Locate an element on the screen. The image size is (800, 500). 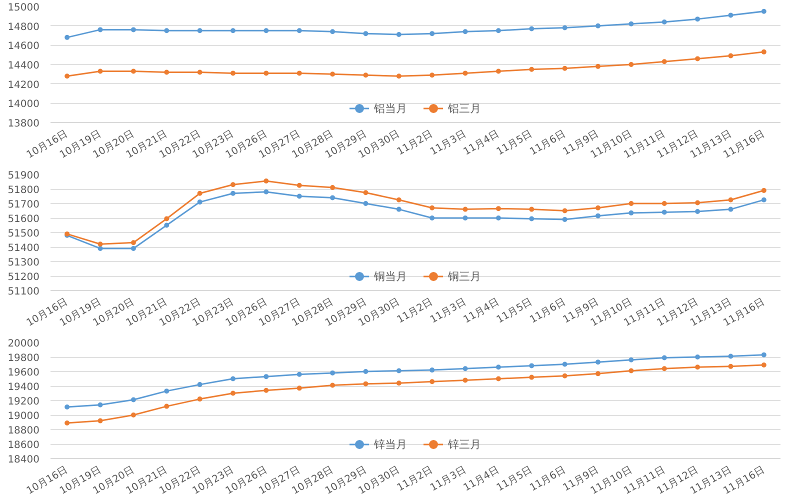
y-tick-label: 18400 is located at coordinates (24, 460).